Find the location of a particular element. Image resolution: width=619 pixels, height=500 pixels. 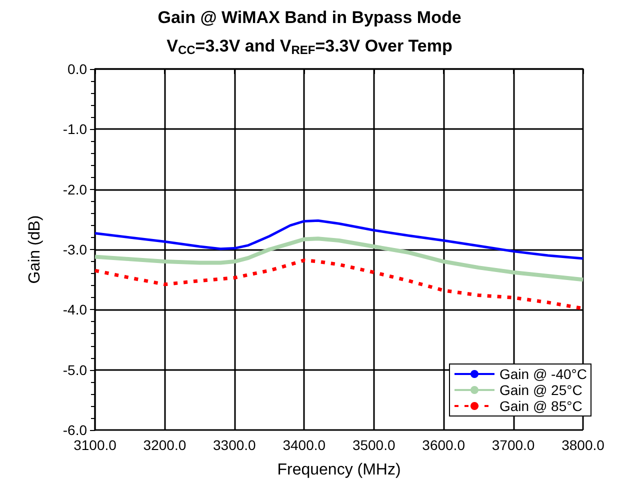

y-axis-title: Gain (dB) is located at coordinates (35, 249).